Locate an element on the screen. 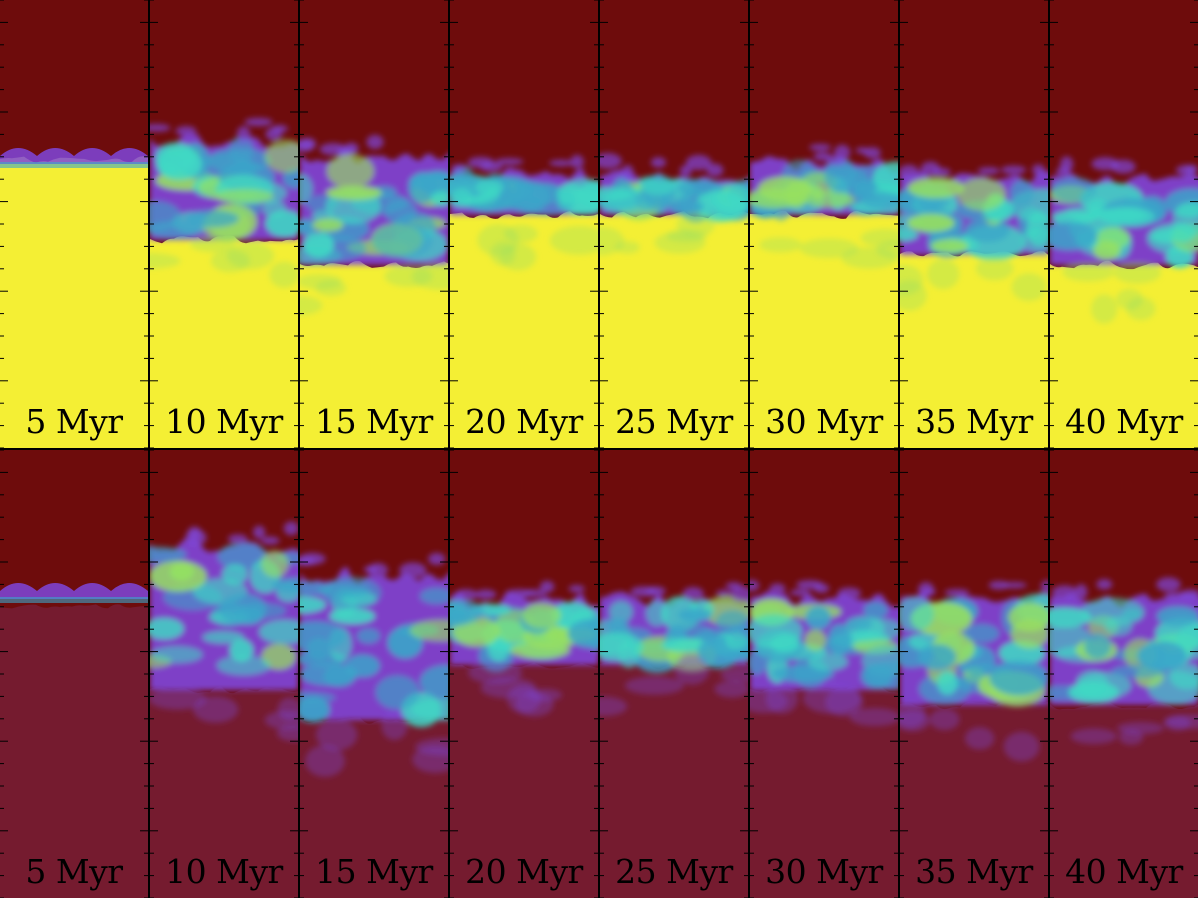 The image size is (1198, 898). top-row-panel-1: 5 Myr is located at coordinates (74, 224).